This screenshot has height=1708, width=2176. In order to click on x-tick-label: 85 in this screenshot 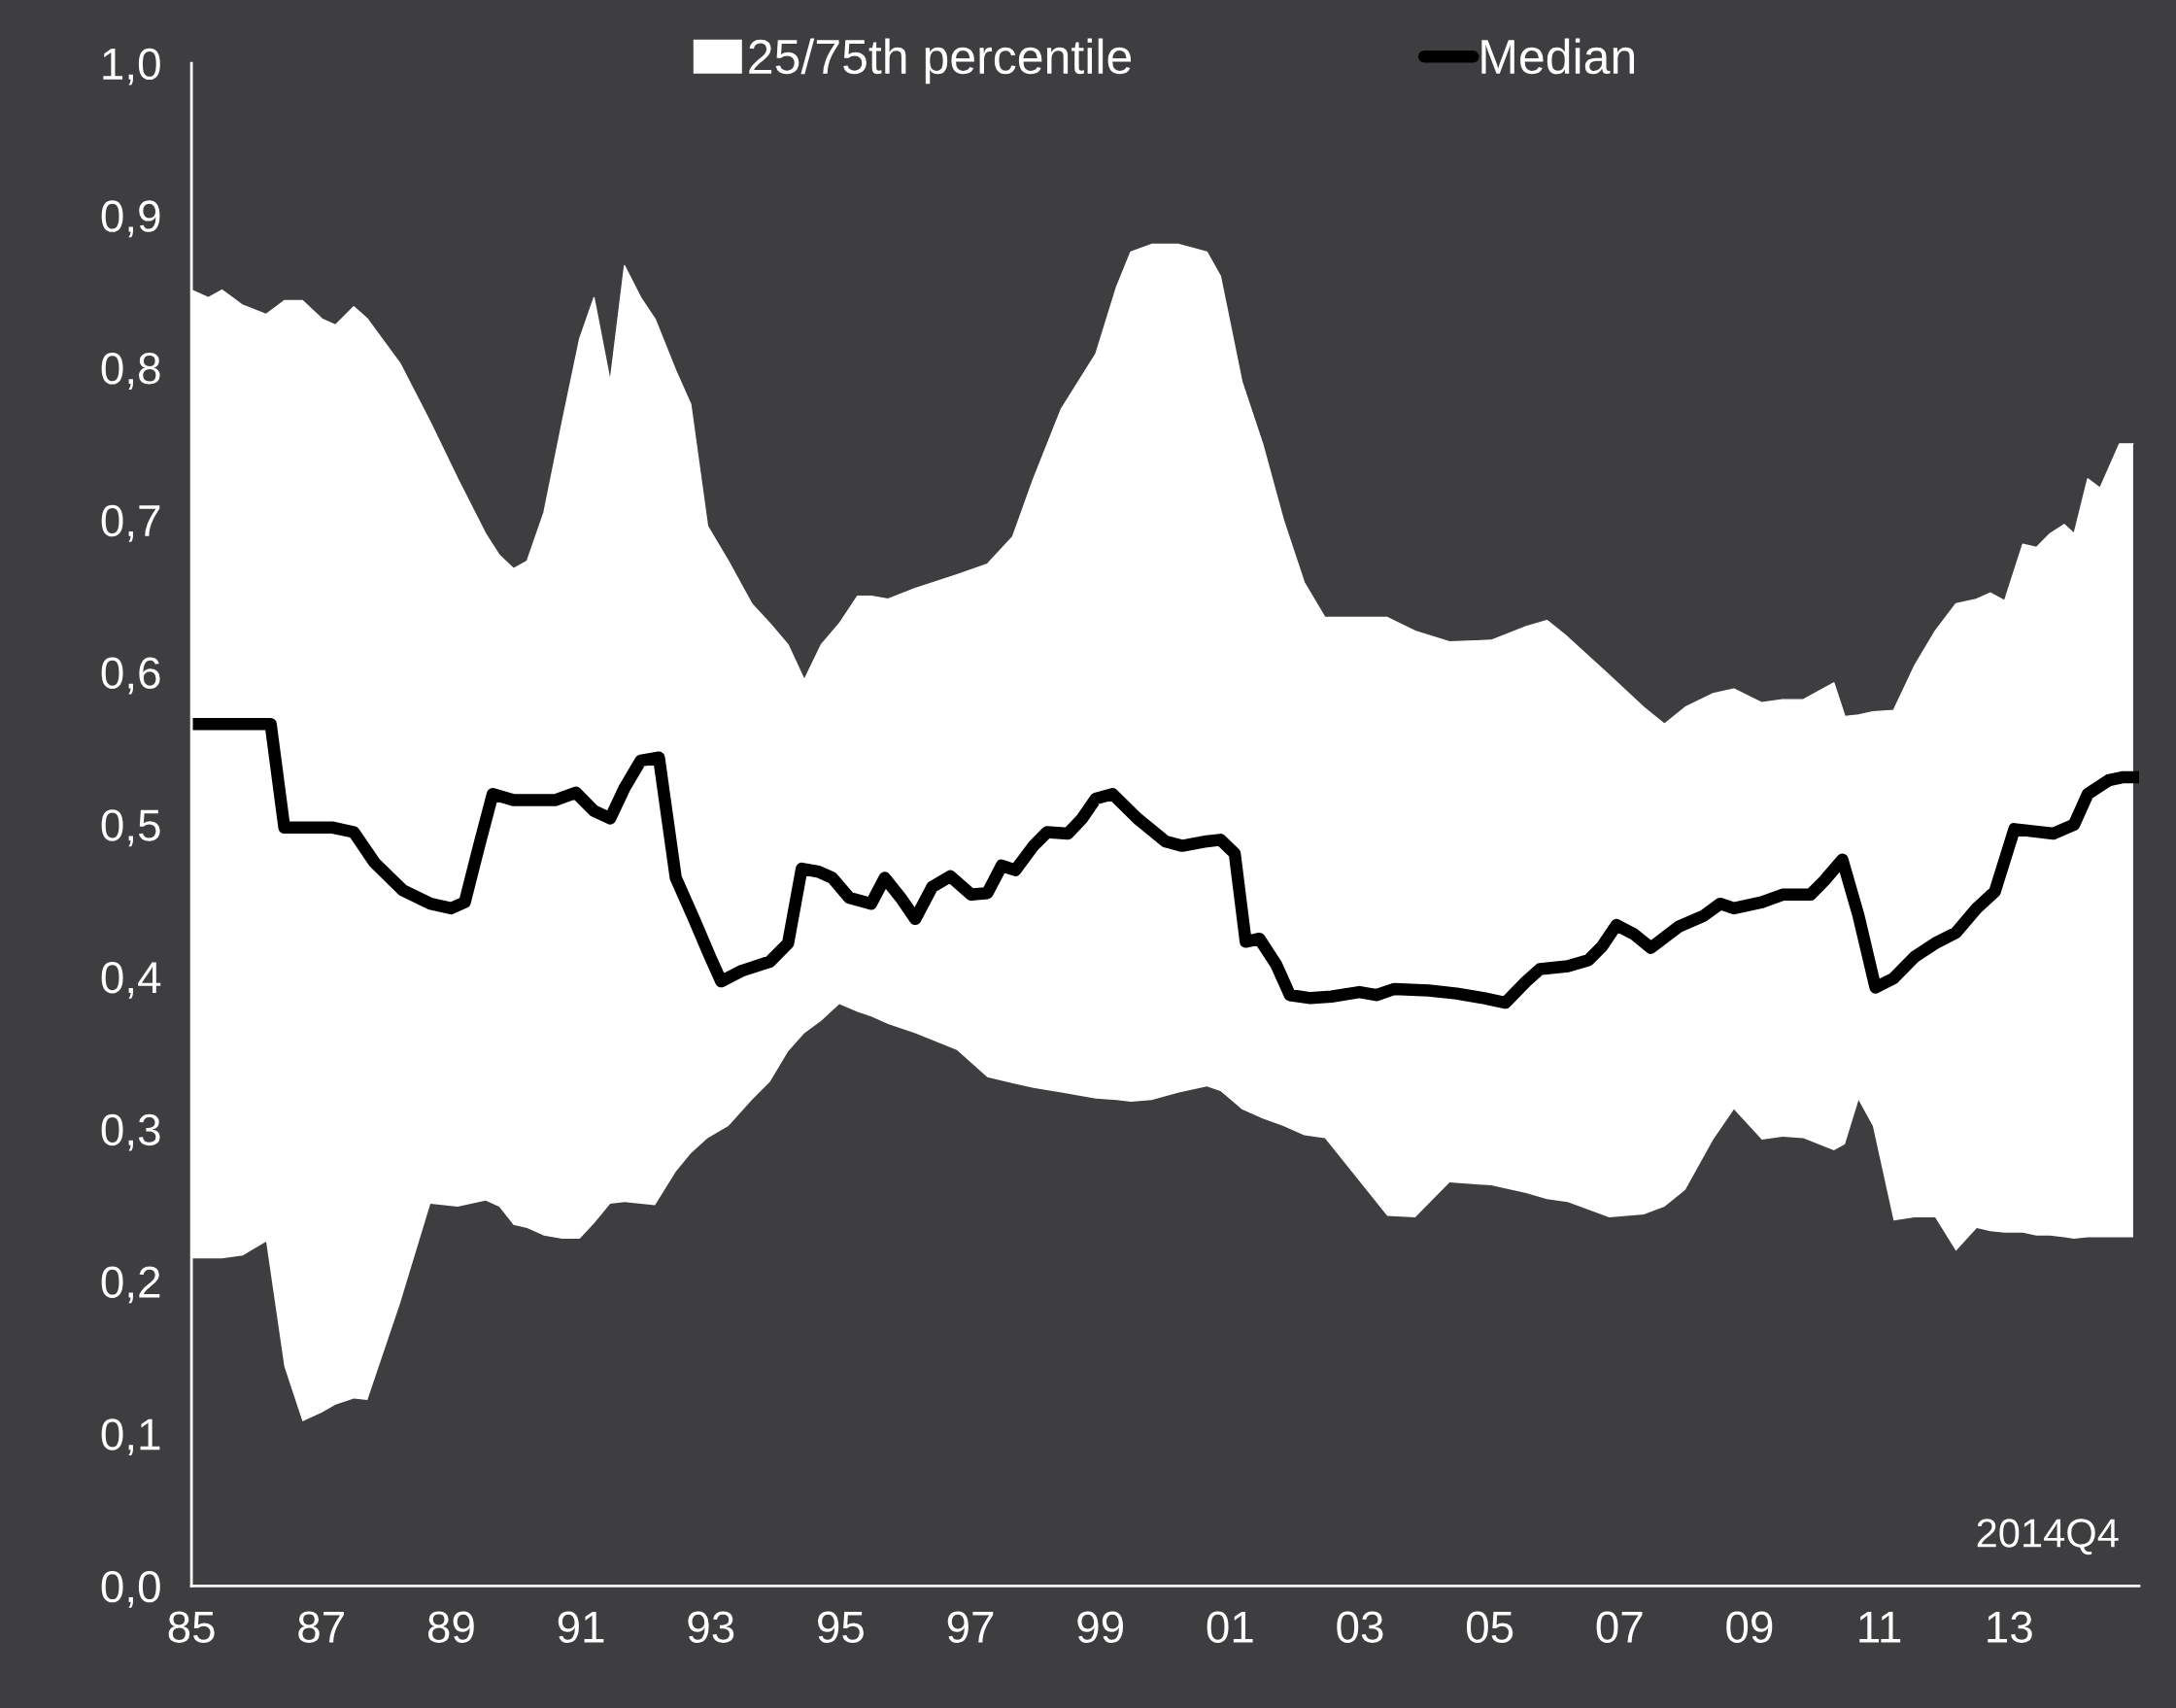, I will do `click(191, 1627)`.